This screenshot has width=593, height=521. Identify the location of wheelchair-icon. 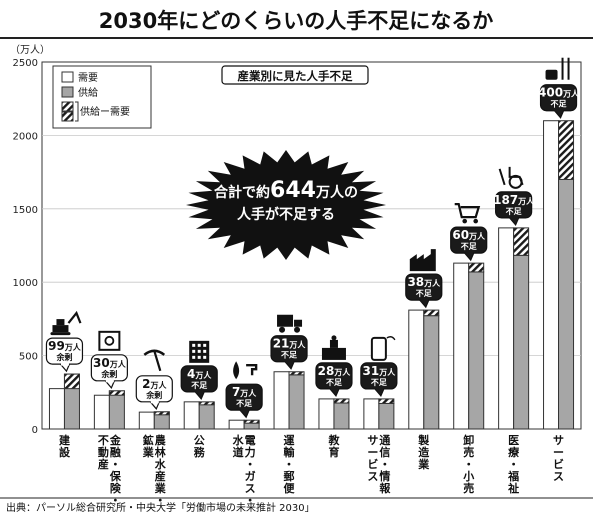
(511, 177).